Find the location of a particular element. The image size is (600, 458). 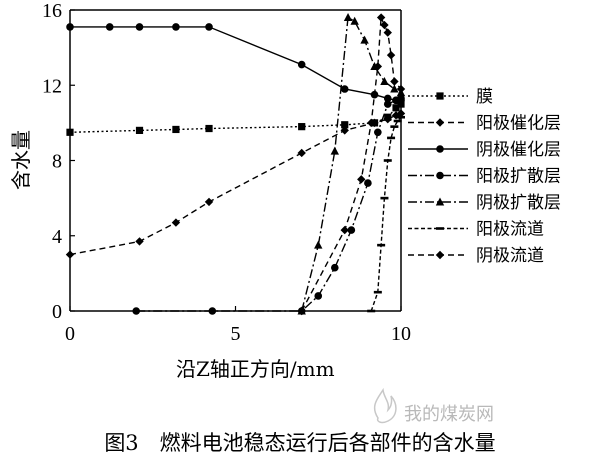

legend-item: 阳极流道 is located at coordinates (476, 230).